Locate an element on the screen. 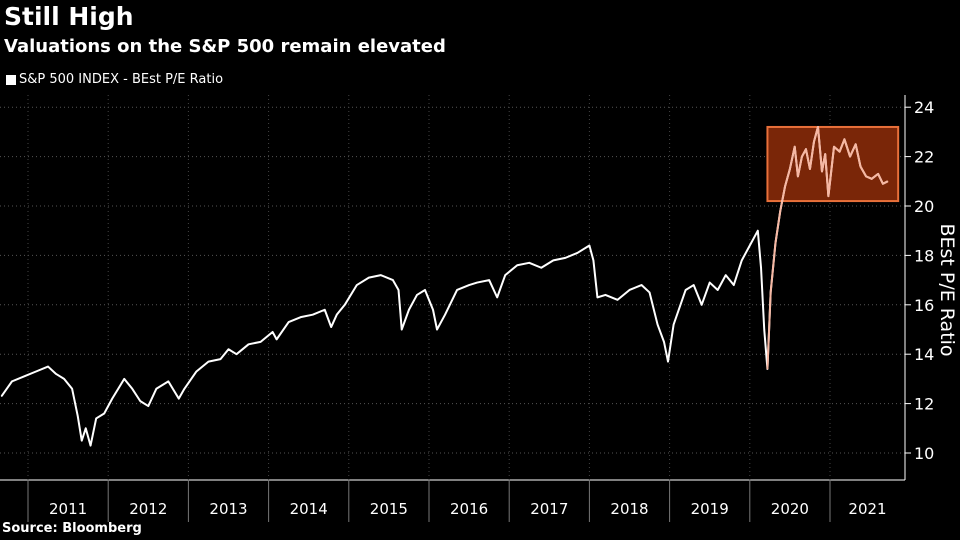 This screenshot has height=540, width=960. chart-title: Still High is located at coordinates (69, 16).